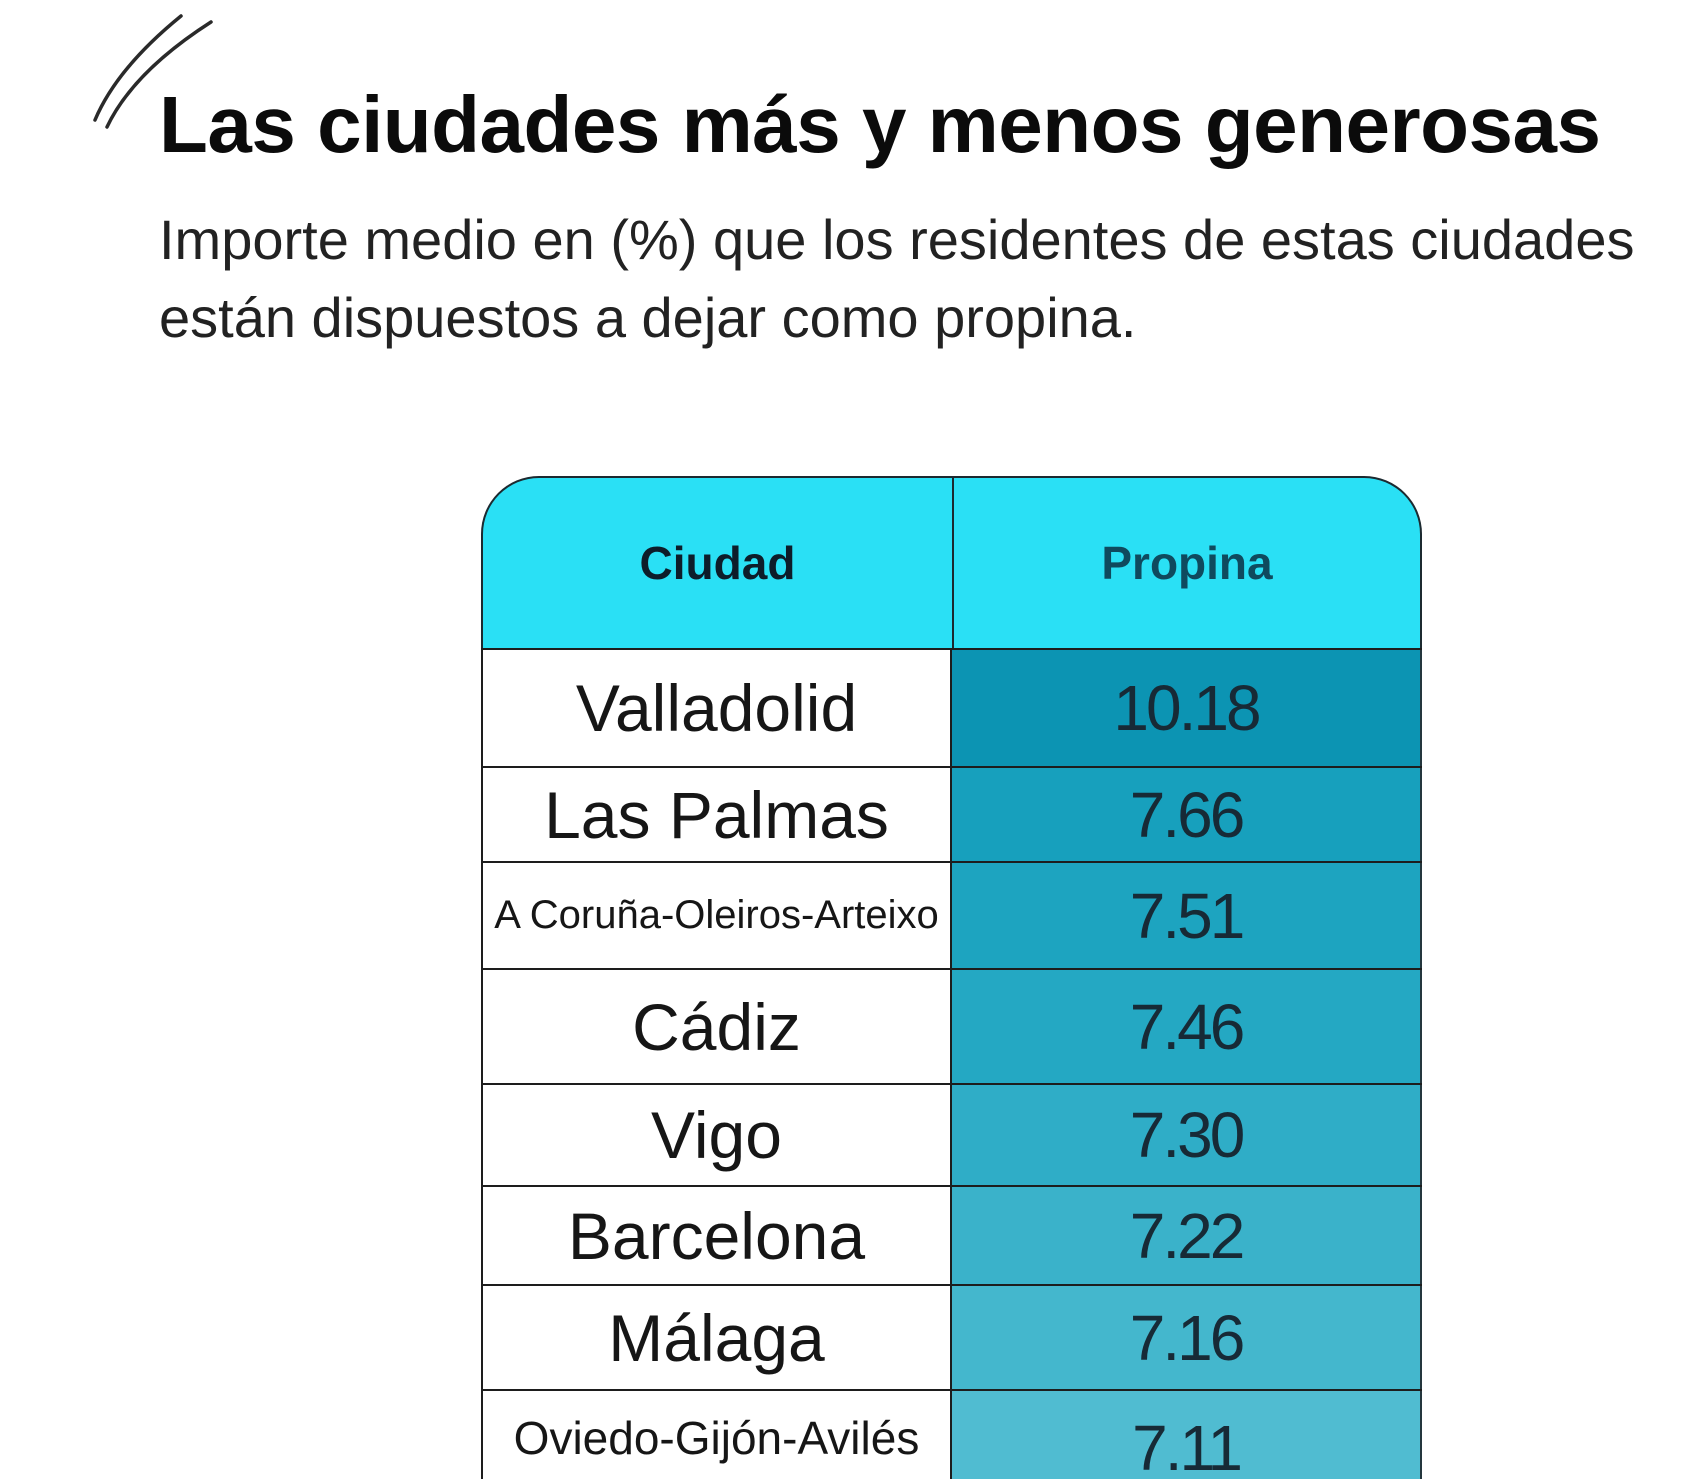 This screenshot has height=1479, width=1706. I want to click on city-cell: Cádiz, so click(716, 1026).